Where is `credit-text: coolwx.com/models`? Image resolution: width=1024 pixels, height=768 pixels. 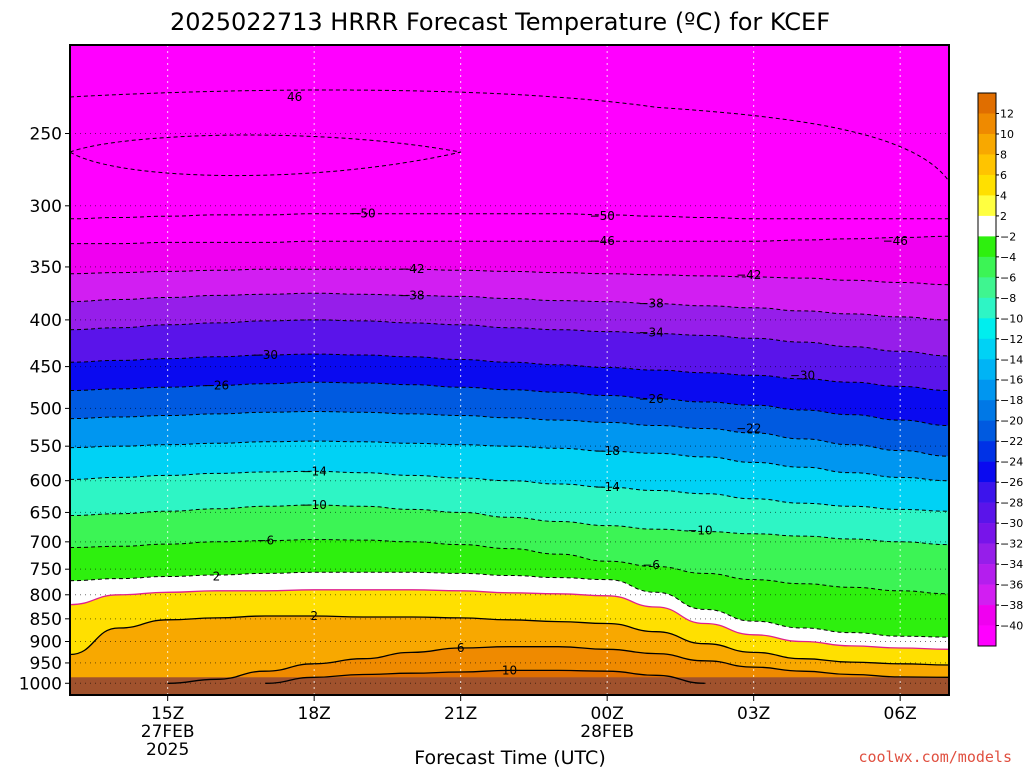 credit-text: coolwx.com/models is located at coordinates (935, 757).